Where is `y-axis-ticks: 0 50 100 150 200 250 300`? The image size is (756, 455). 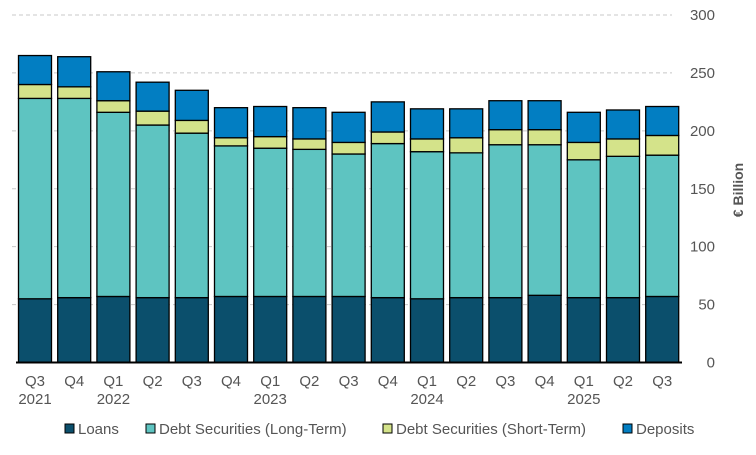 y-axis-ticks: 0 50 100 150 200 250 300 is located at coordinates (702, 189).